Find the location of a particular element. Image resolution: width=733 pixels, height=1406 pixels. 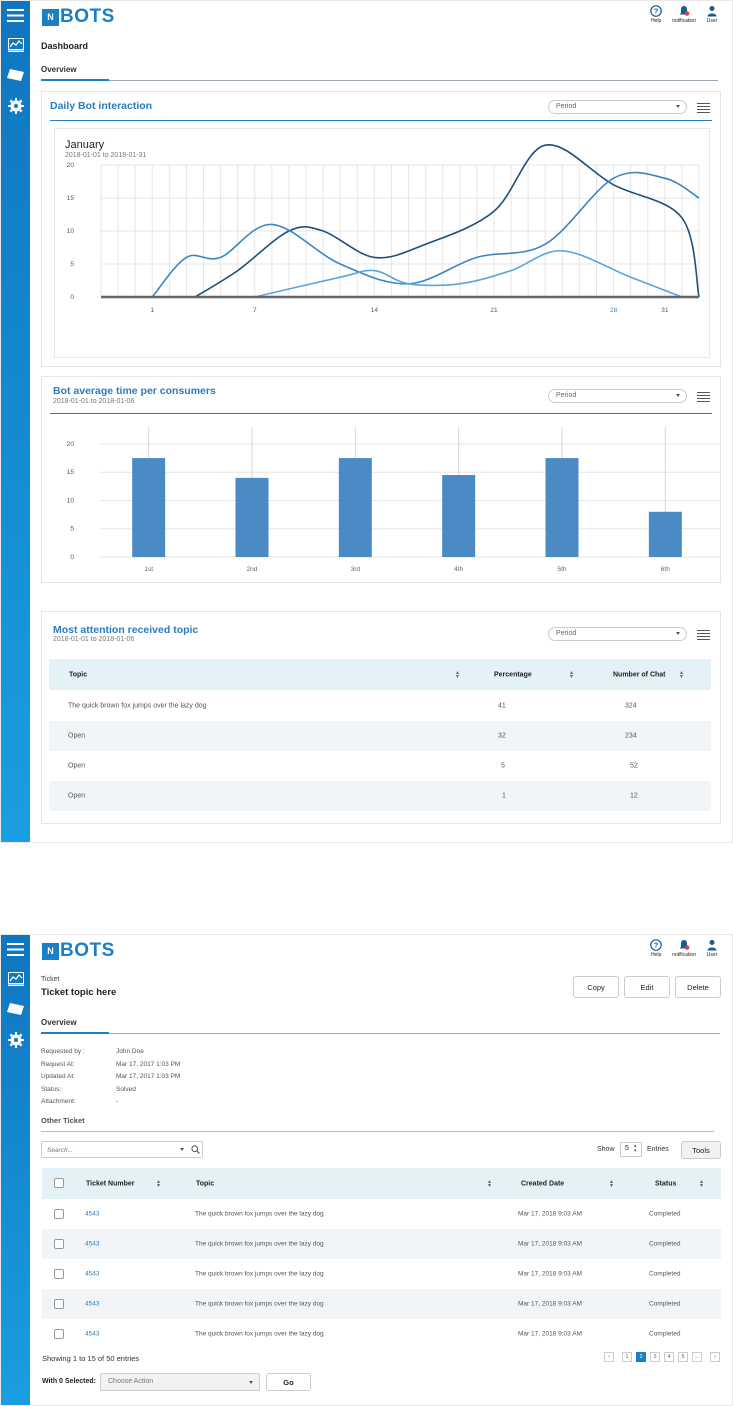

page-button: 1 is located at coordinates (627, 1357).